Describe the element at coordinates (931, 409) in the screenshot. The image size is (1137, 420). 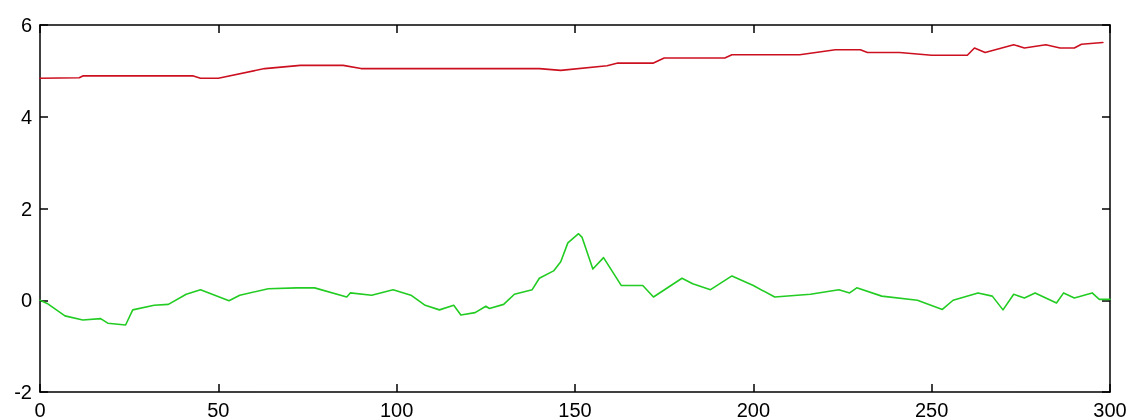
I see `x-tick-label: 250` at that location.